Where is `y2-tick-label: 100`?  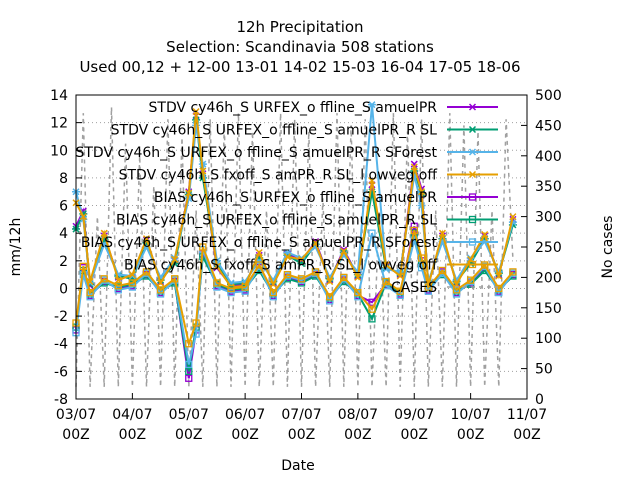 y2-tick-label: 100 is located at coordinates (548, 339).